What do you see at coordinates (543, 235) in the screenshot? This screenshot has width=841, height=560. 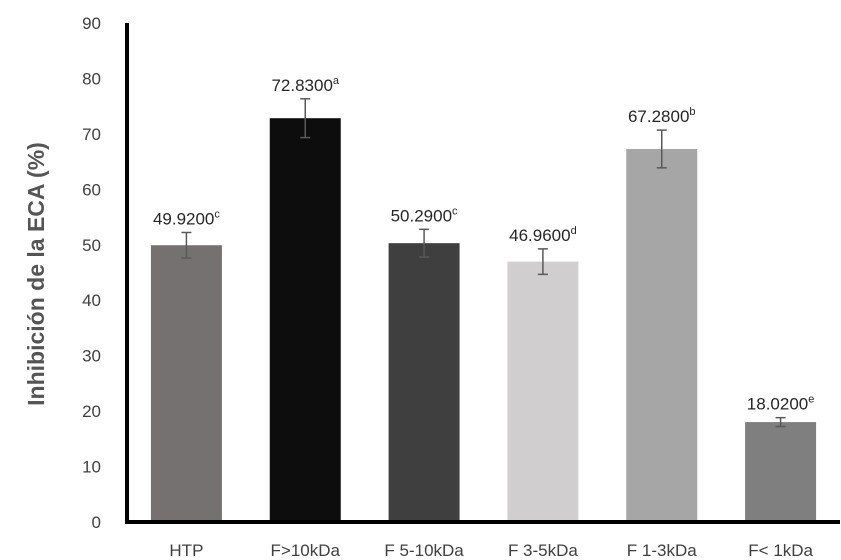 I see `data-label: 46.9600d` at bounding box center [543, 235].